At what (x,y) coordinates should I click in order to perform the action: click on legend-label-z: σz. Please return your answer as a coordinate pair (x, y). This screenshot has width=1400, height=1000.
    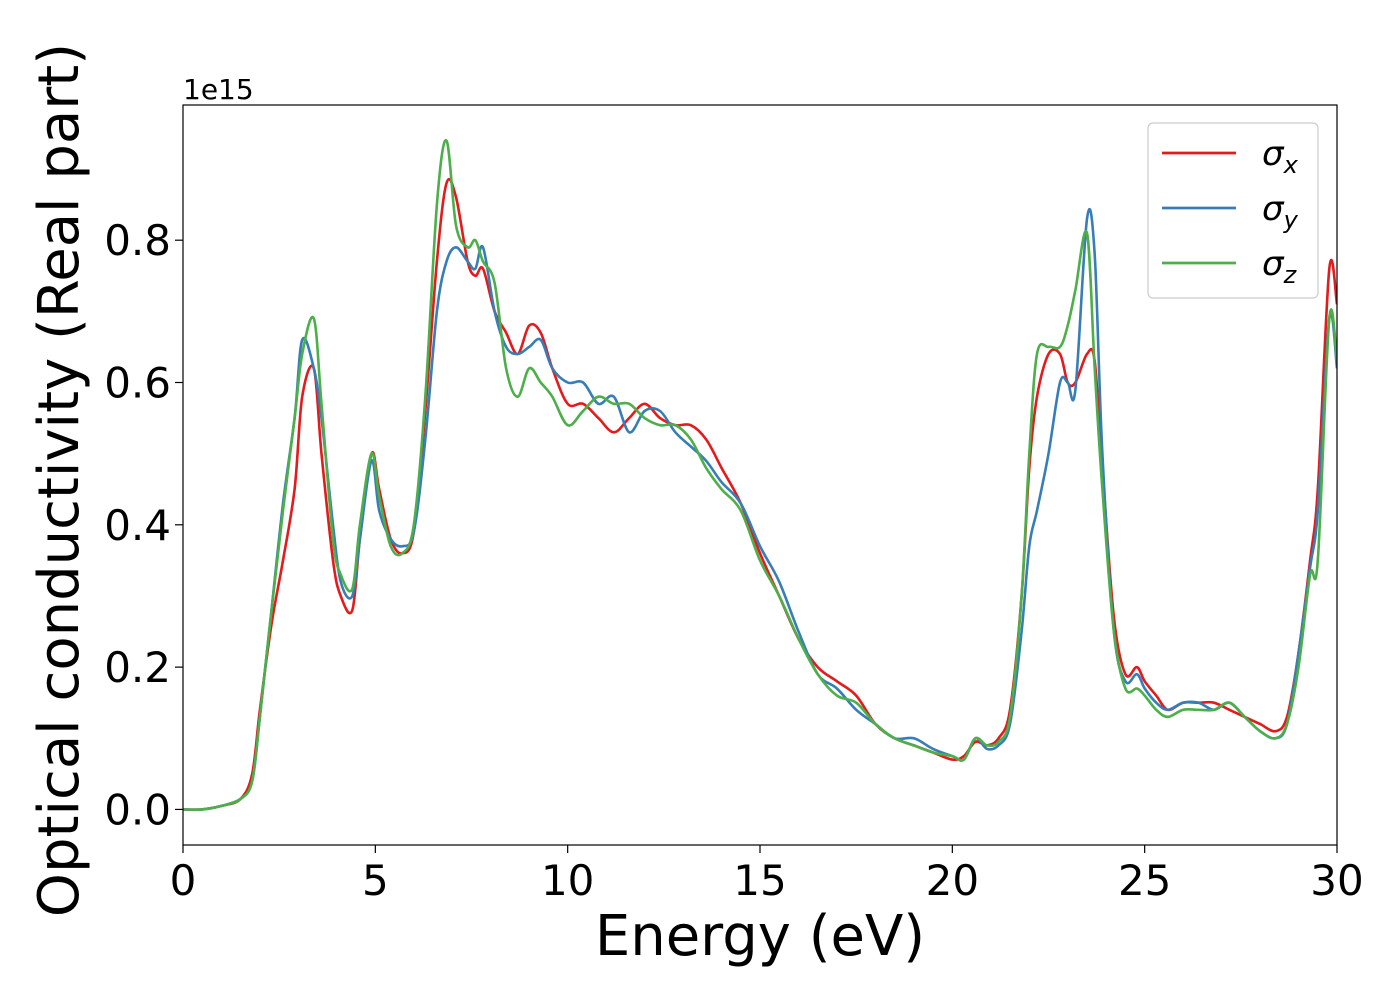
    Looking at the image, I should click on (1280, 266).